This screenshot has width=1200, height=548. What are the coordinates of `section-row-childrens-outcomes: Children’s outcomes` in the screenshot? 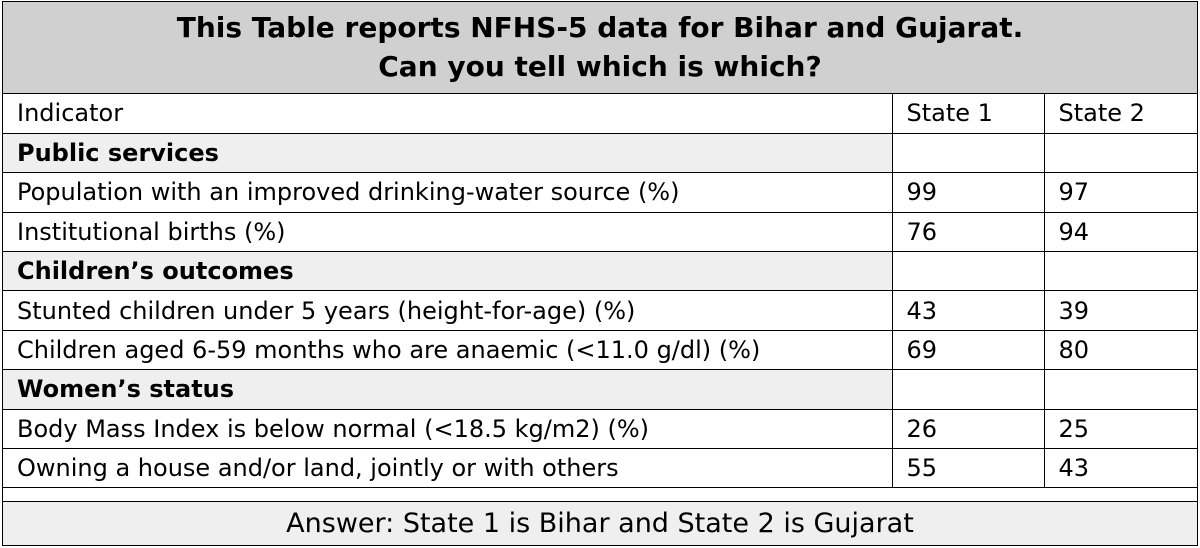 It's located at (600, 271).